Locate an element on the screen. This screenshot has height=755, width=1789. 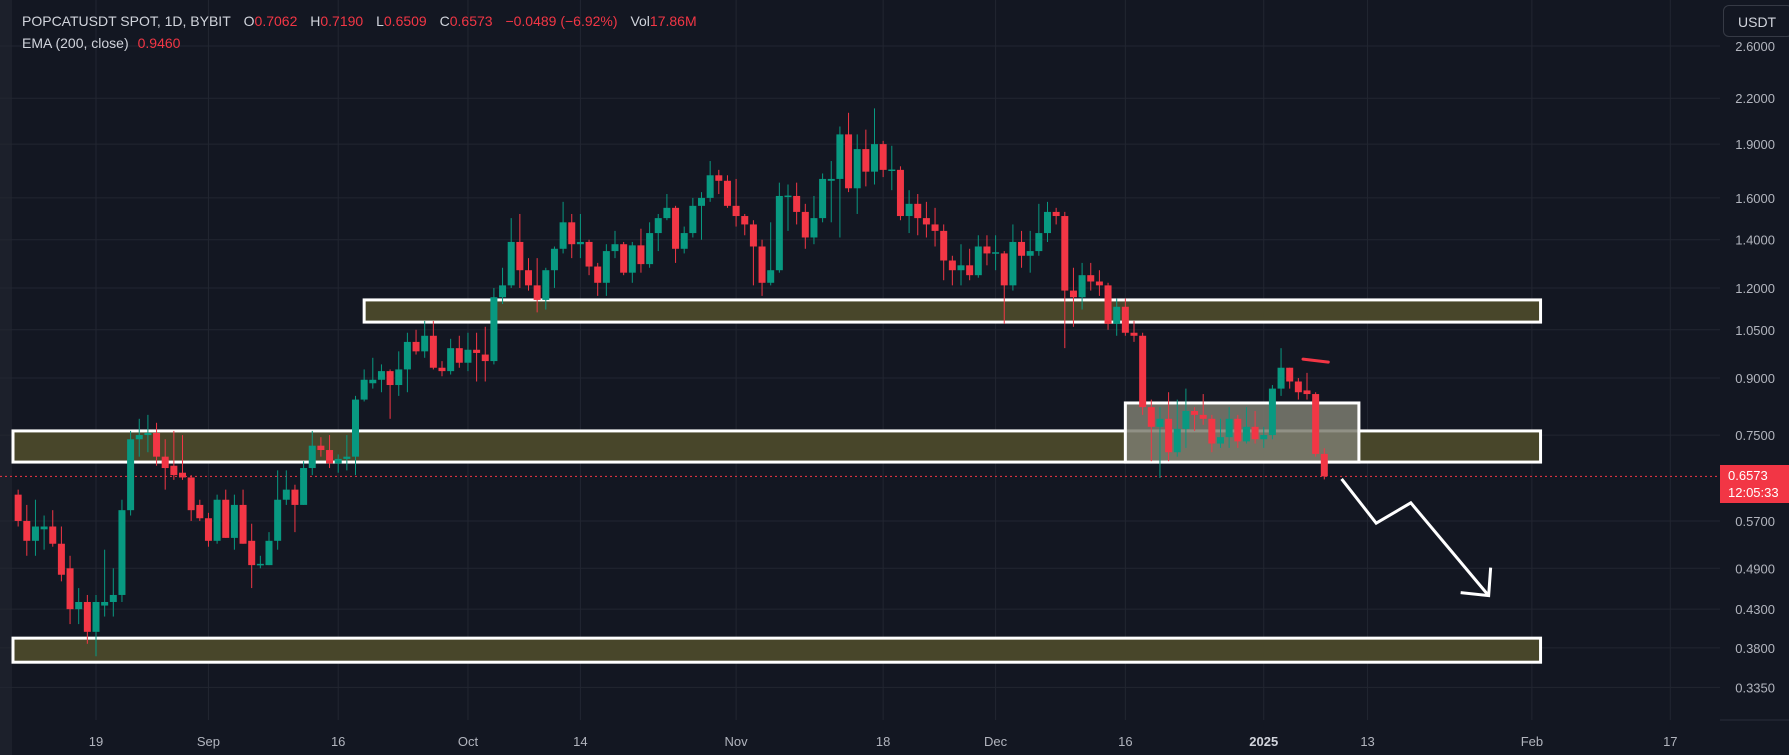
symbol-label: POPCATUSDT SPOT, 1D, BYBIT is located at coordinates (126, 21).